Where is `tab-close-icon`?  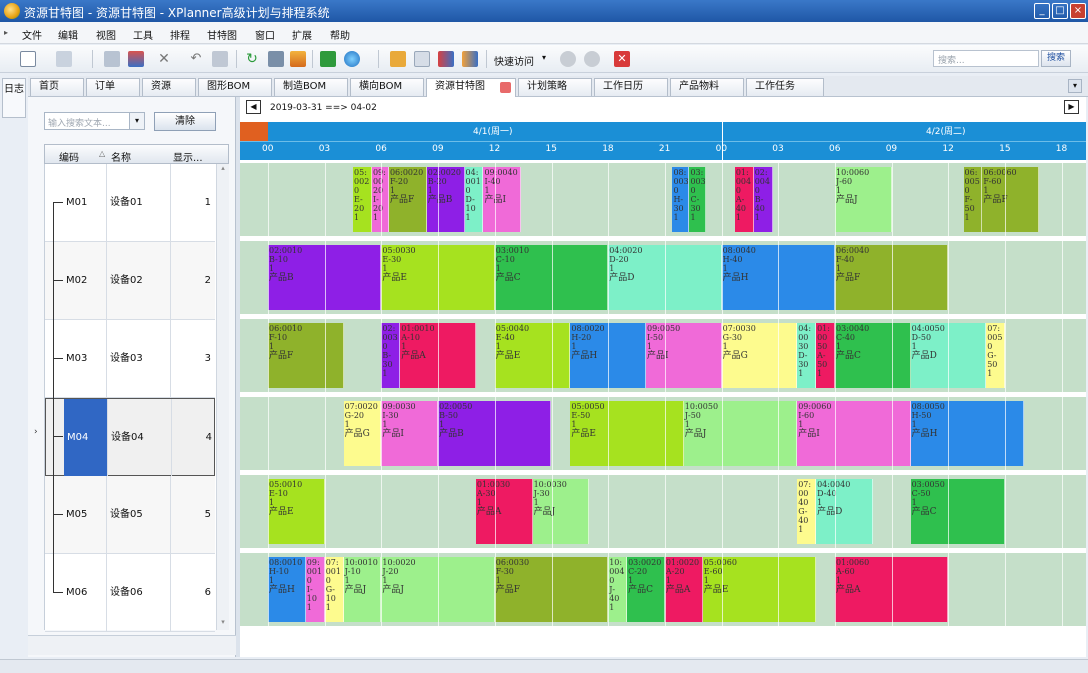 tab-close-icon is located at coordinates (505, 87).